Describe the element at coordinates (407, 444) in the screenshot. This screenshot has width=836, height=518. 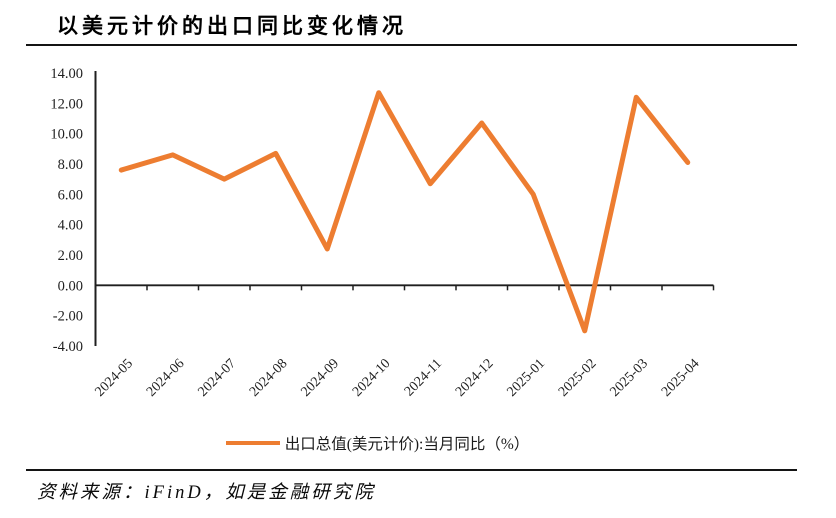
I see `legend-label: 出口总值(美元计价):当月同比（%）` at that location.